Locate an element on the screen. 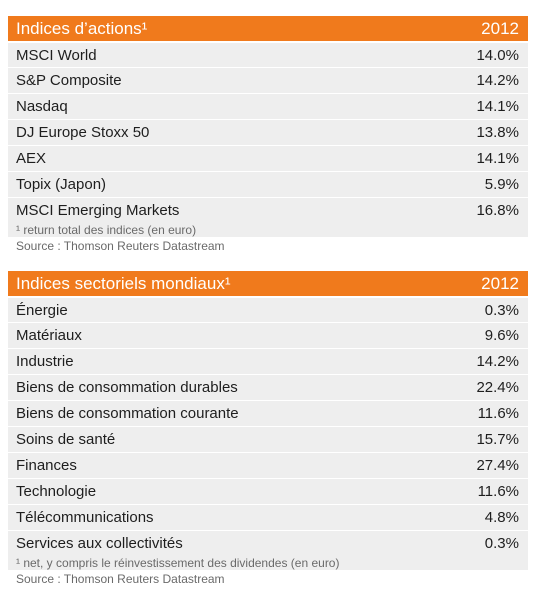  table-row: DJ Europe Stoxx 50 13.8% is located at coordinates (268, 132).